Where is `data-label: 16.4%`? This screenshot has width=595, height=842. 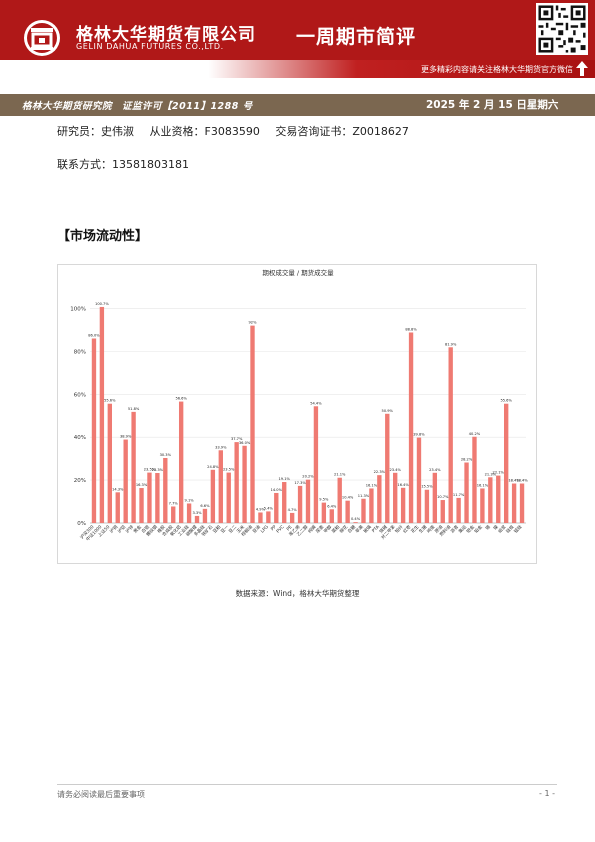 data-label: 16.4% is located at coordinates (403, 485).